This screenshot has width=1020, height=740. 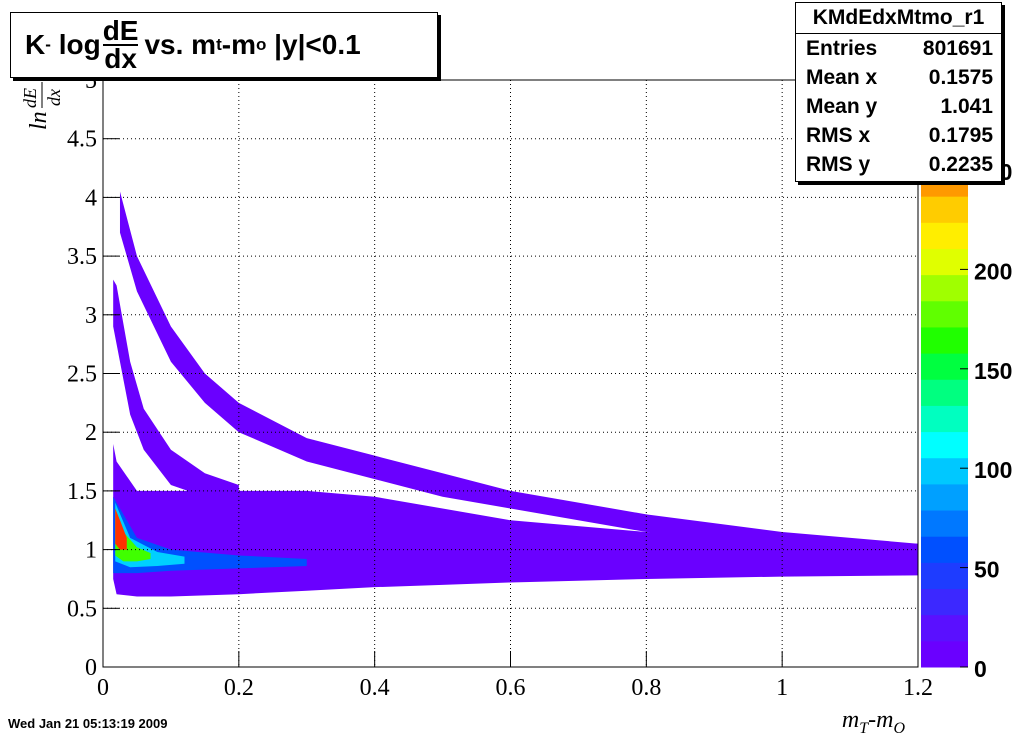 What do you see at coordinates (82, 140) in the screenshot?
I see `y-tick-label: 4.5` at bounding box center [82, 140].